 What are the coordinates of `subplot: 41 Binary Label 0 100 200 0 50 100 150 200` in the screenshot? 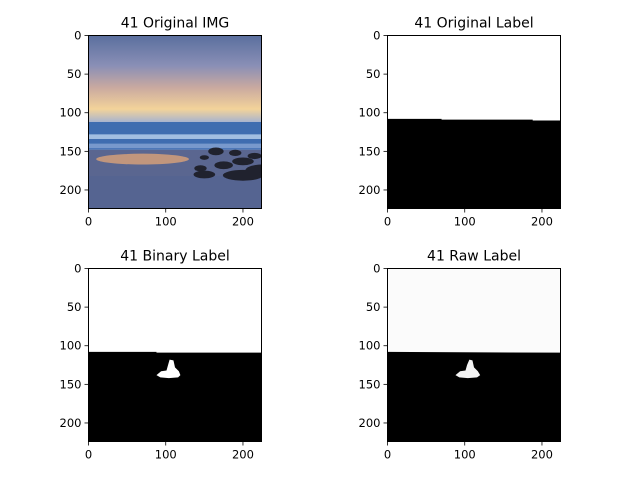 It's located at (161, 355).